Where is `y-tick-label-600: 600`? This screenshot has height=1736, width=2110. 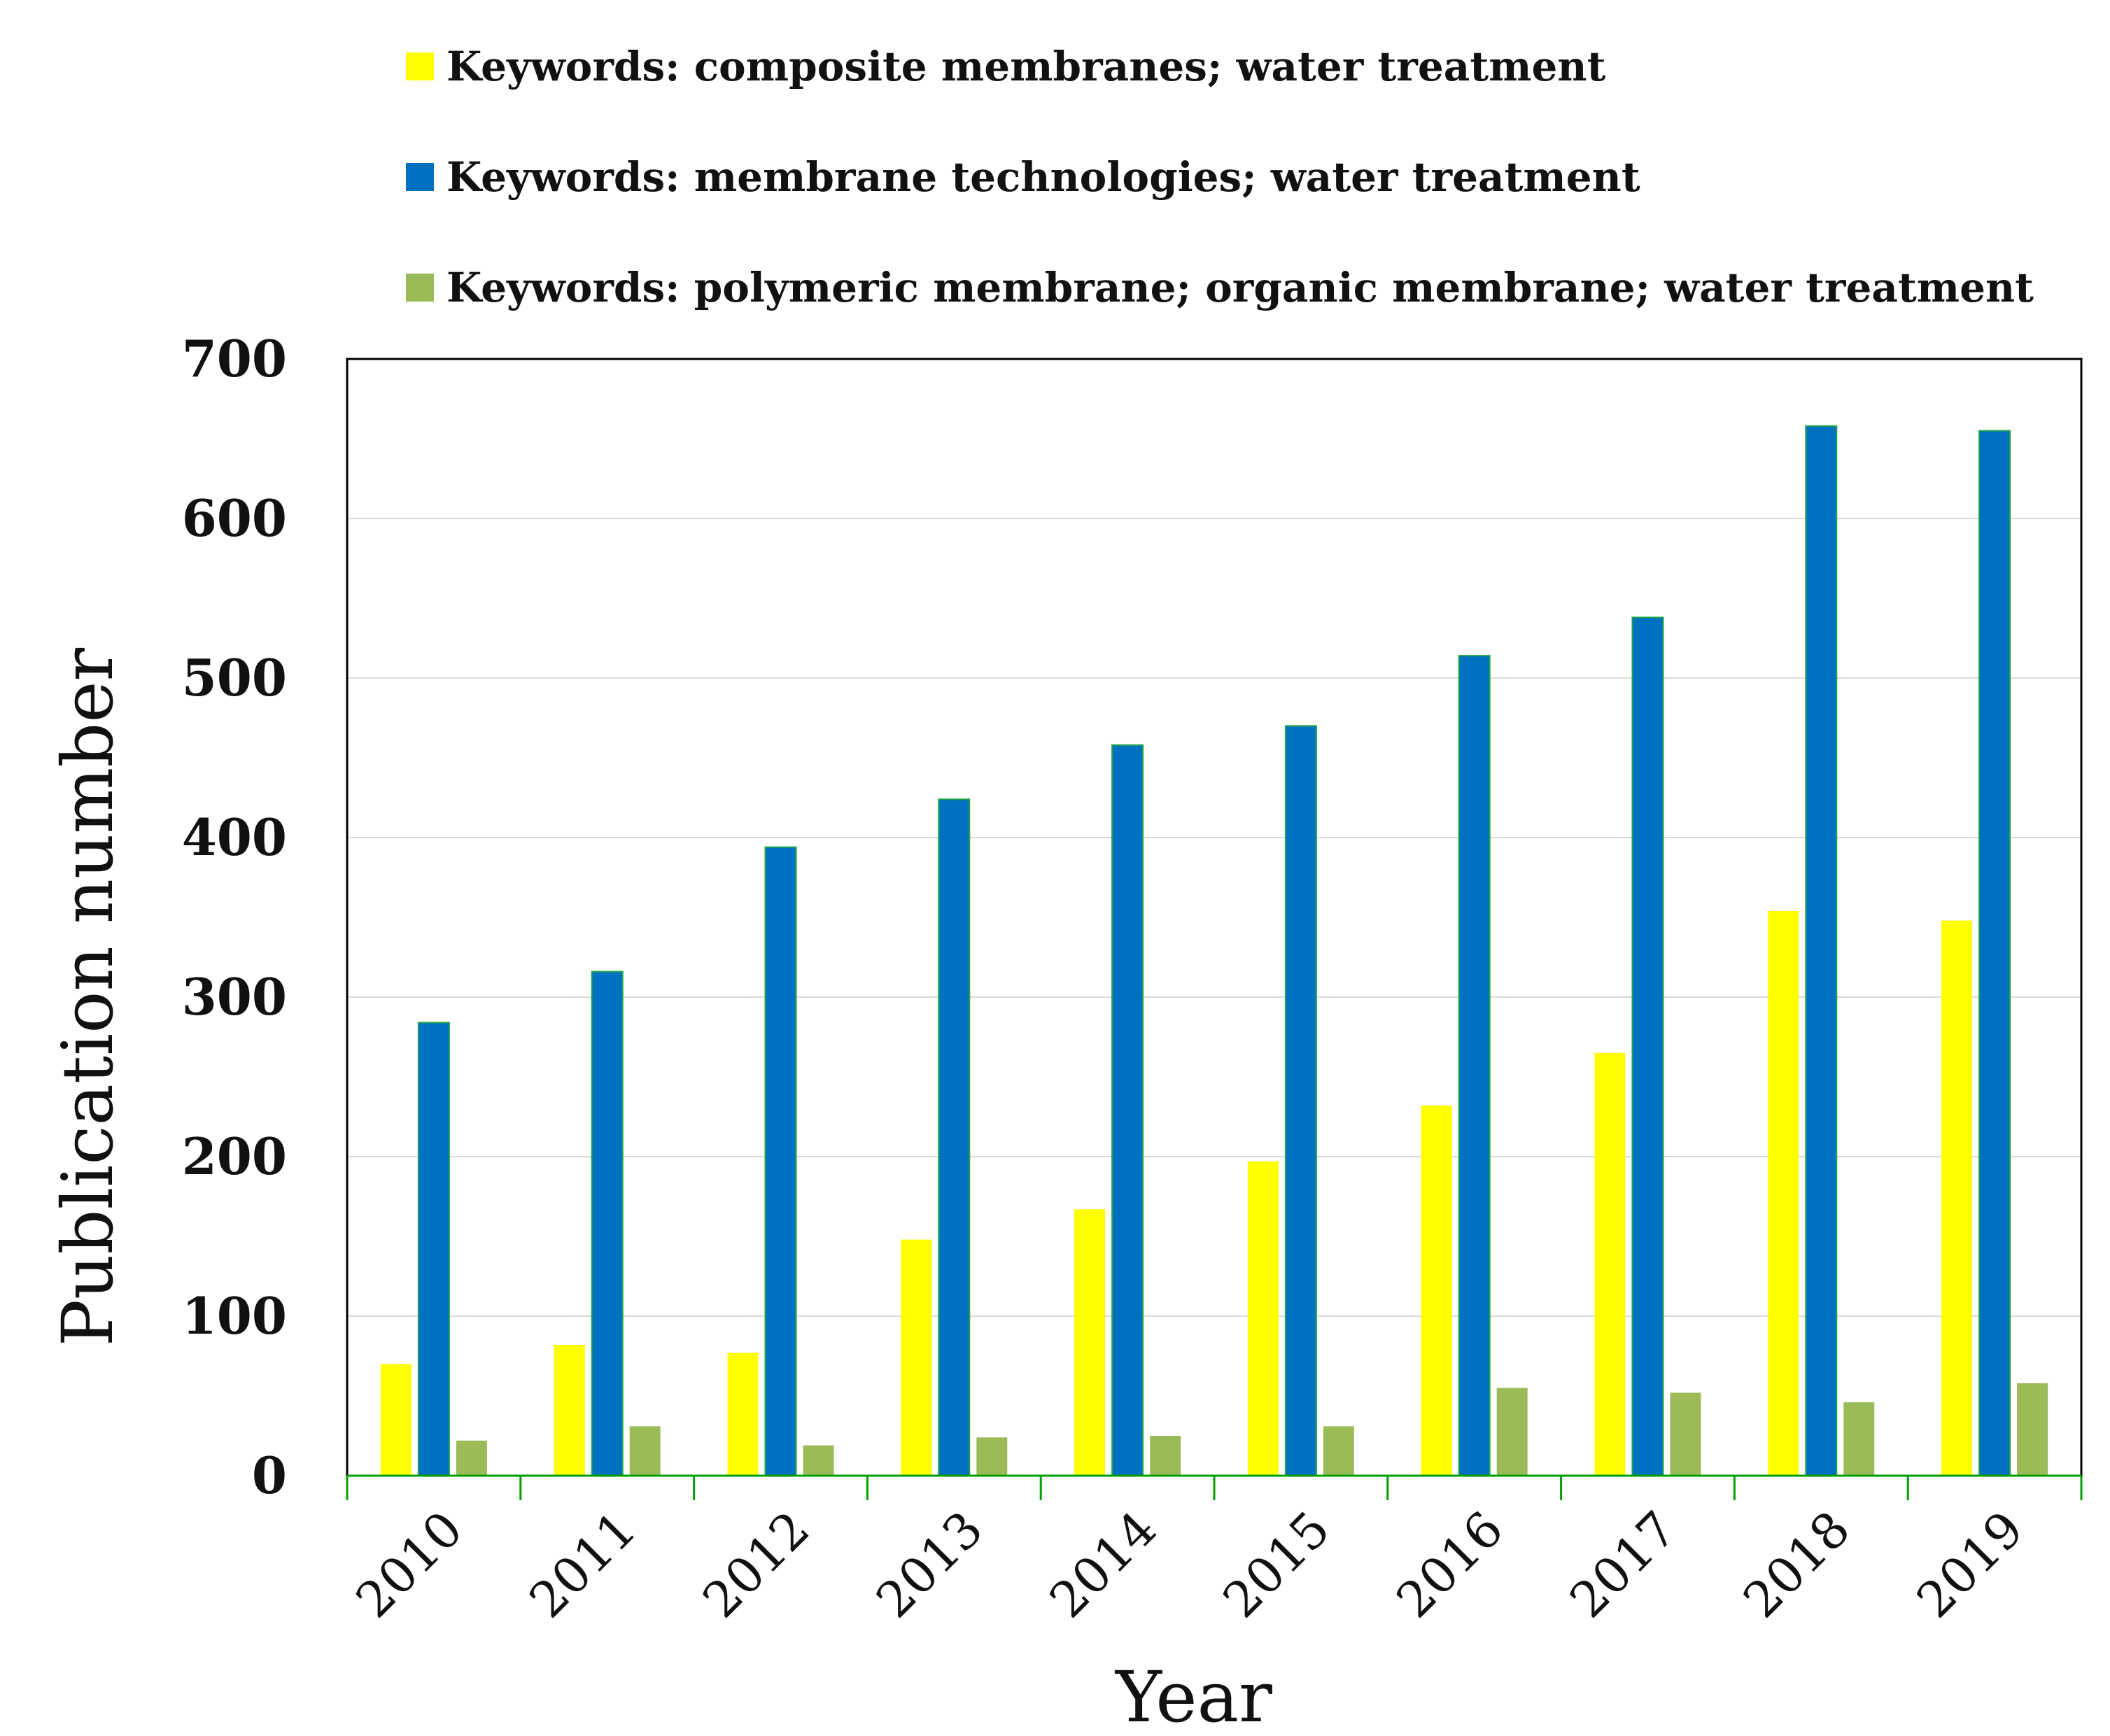
y-tick-label-600: 600 is located at coordinates (234, 518).